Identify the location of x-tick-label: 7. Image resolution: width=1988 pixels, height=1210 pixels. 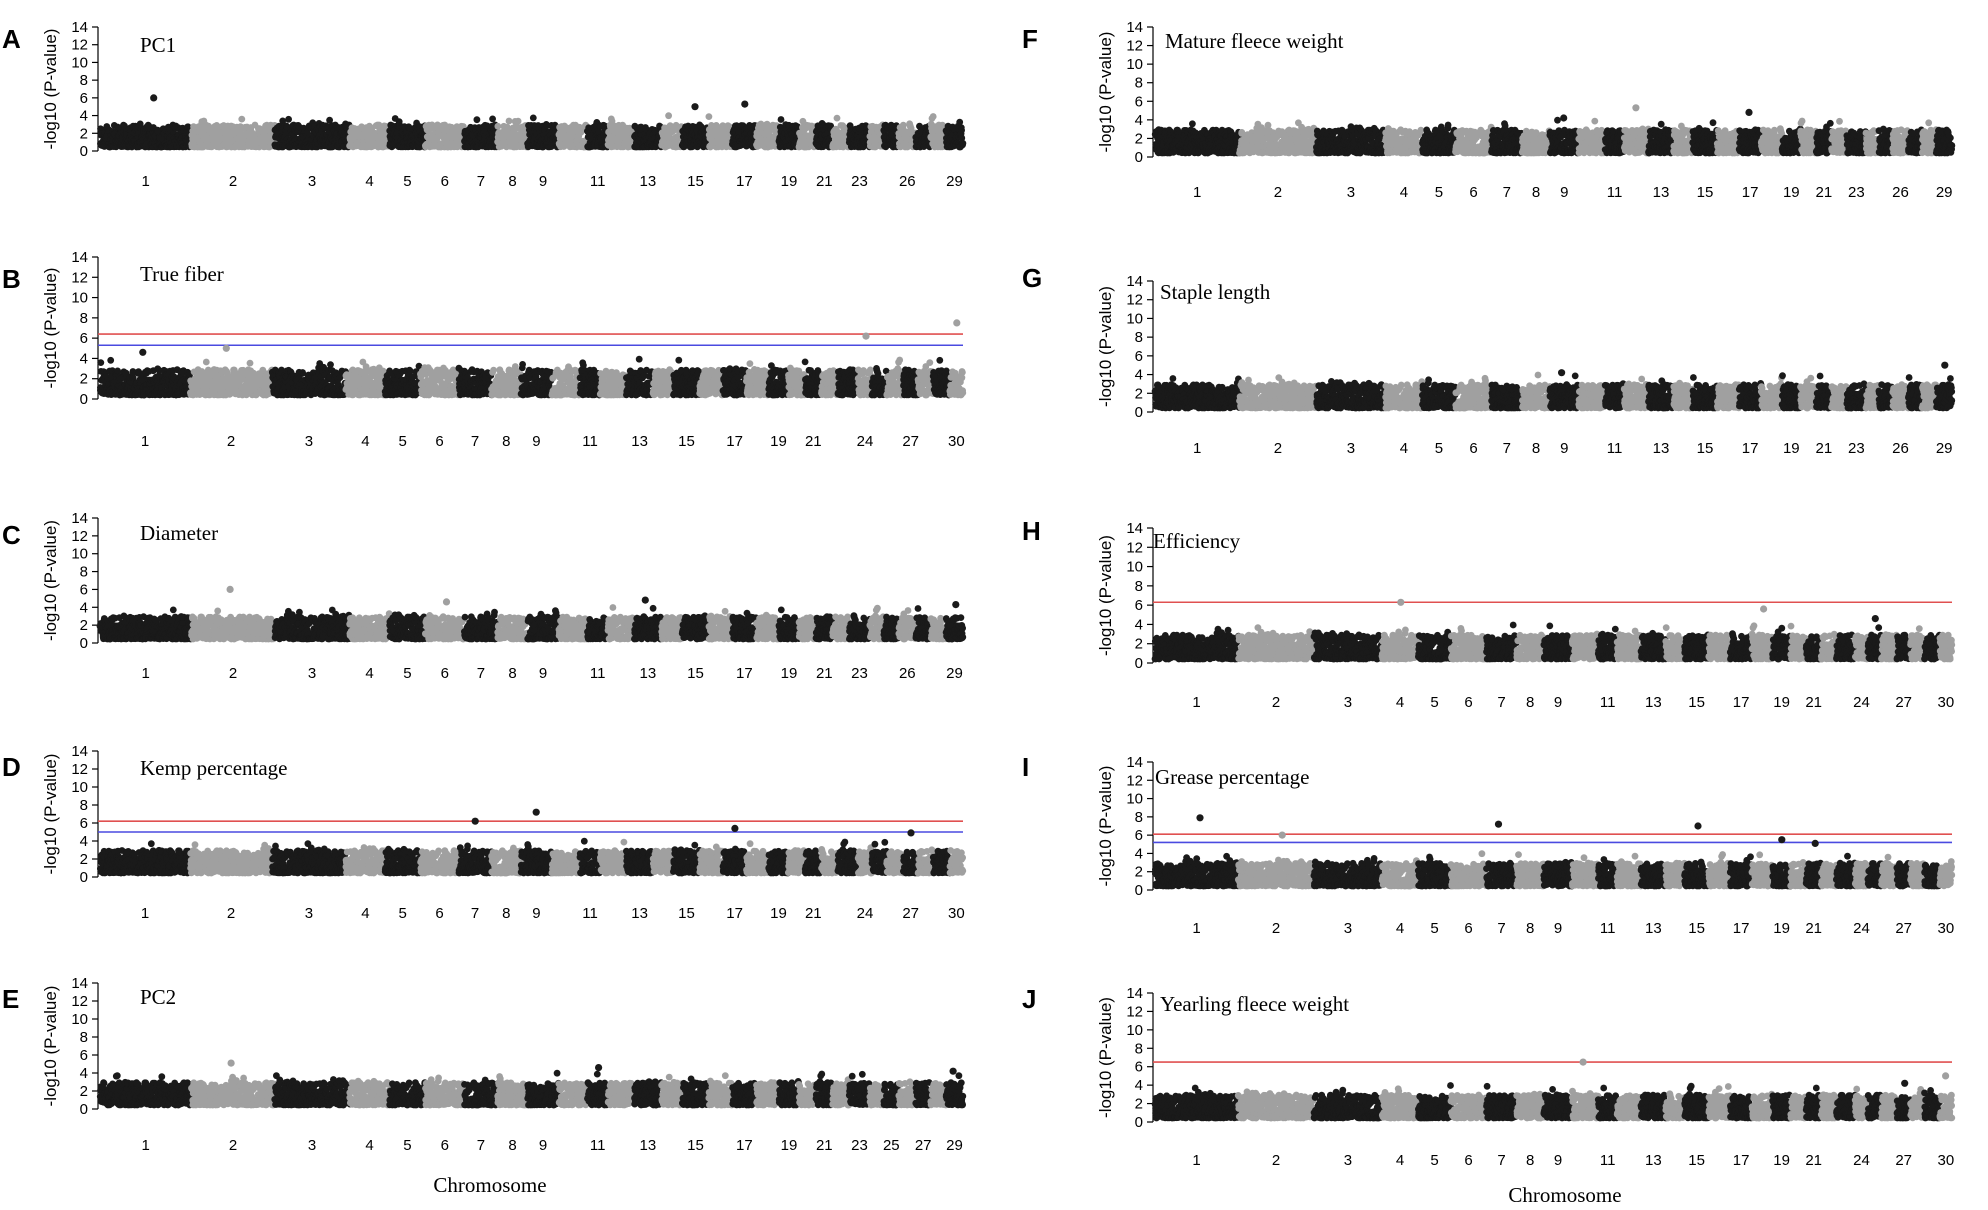
(481, 181).